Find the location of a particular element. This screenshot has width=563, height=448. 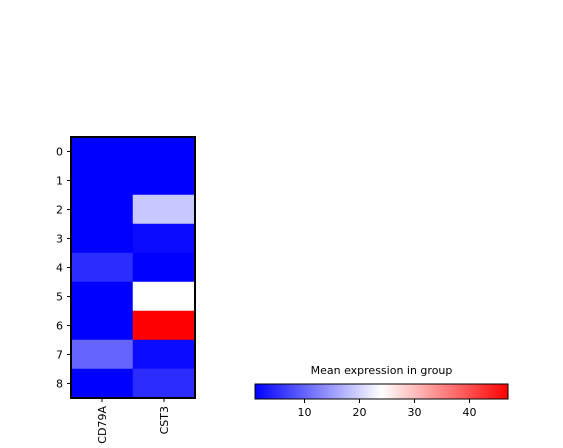

colorbar: Mean expression in group 10 20 30 40 is located at coordinates (381, 391).